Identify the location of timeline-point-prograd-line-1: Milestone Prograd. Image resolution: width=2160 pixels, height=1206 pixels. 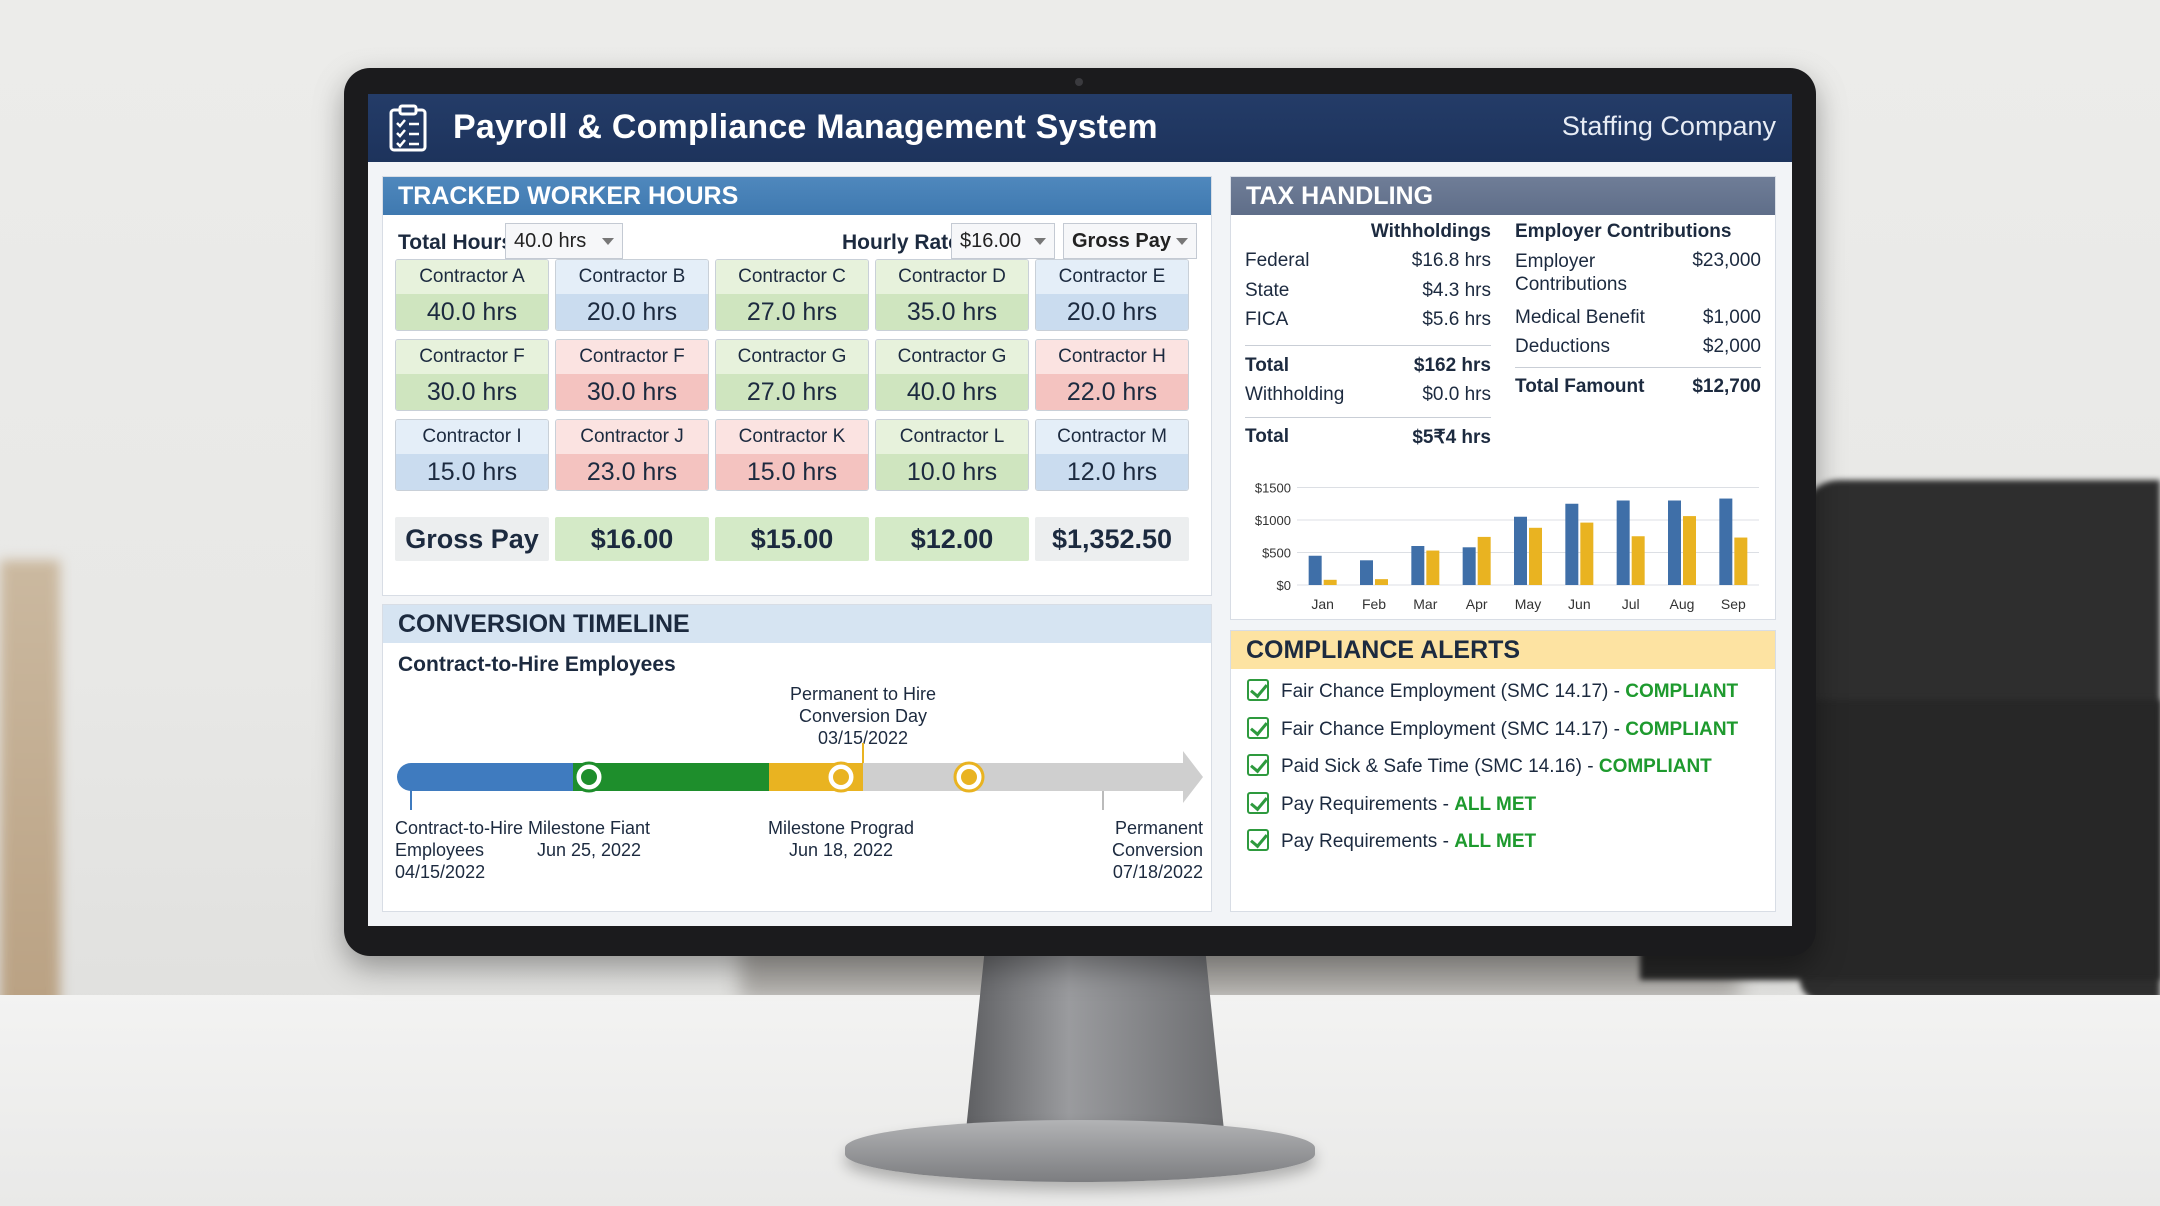
(841, 828).